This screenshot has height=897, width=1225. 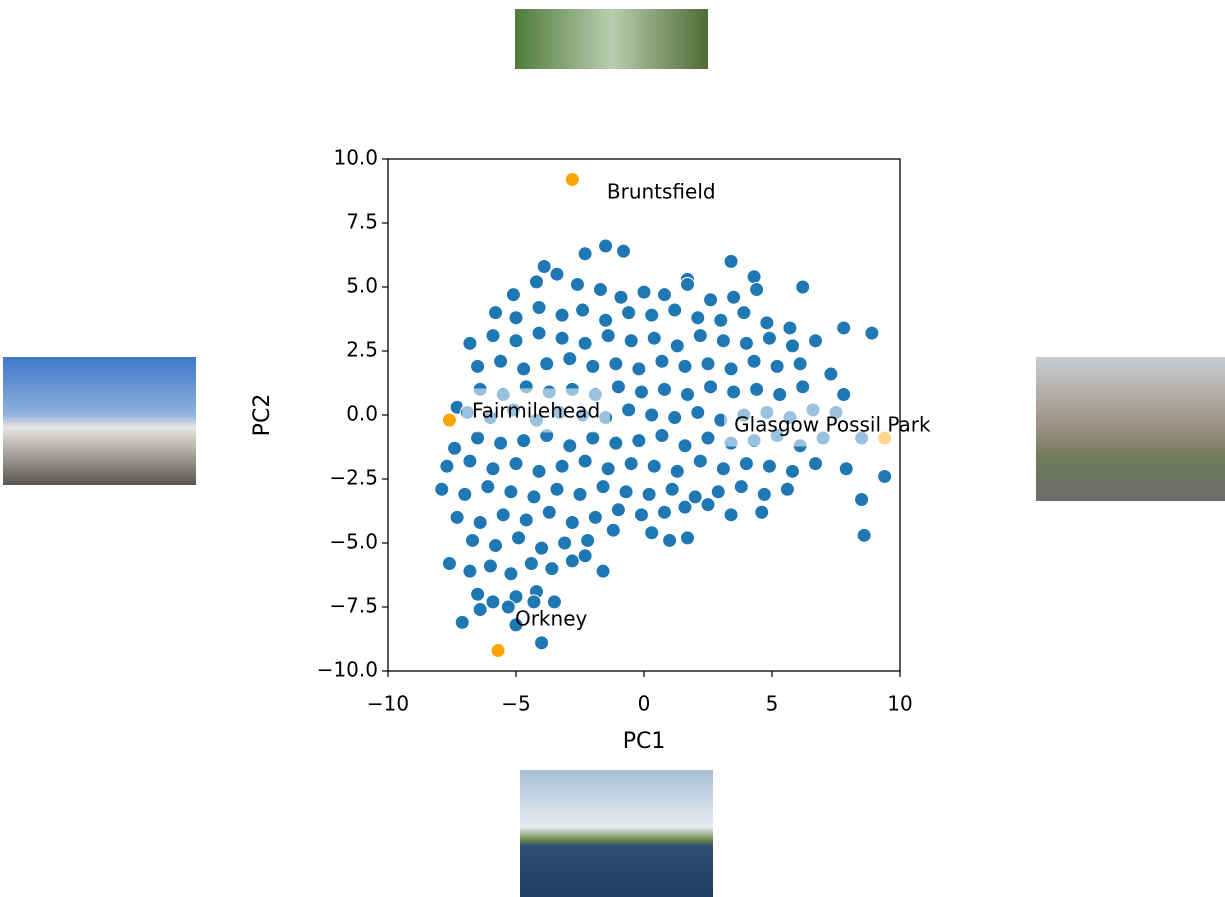 What do you see at coordinates (99, 421) in the screenshot?
I see `photo-left` at bounding box center [99, 421].